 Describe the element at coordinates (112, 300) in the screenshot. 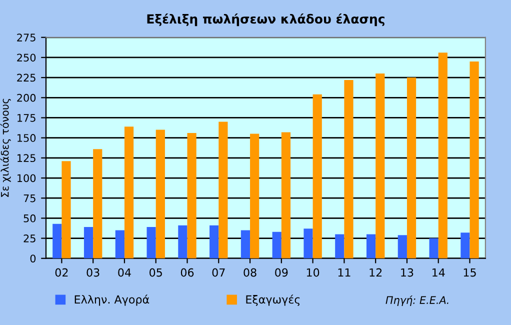

I see `legend-label: Ελλην. Αγορά` at that location.